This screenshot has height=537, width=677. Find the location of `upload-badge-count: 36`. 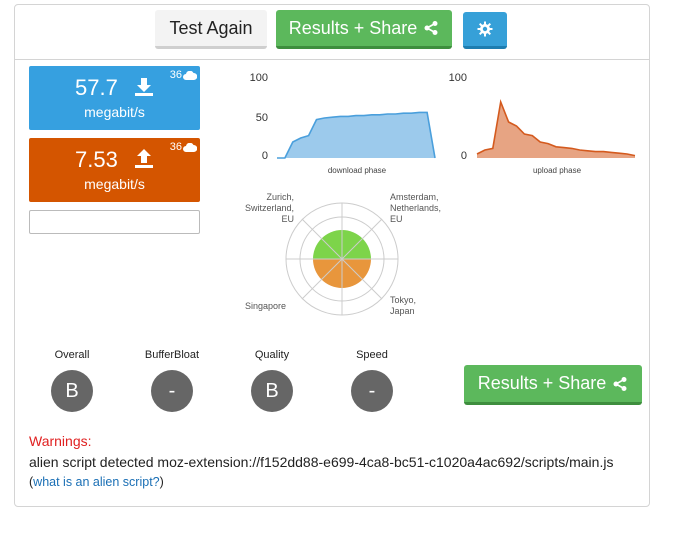

upload-badge-count: 36 is located at coordinates (175, 147).